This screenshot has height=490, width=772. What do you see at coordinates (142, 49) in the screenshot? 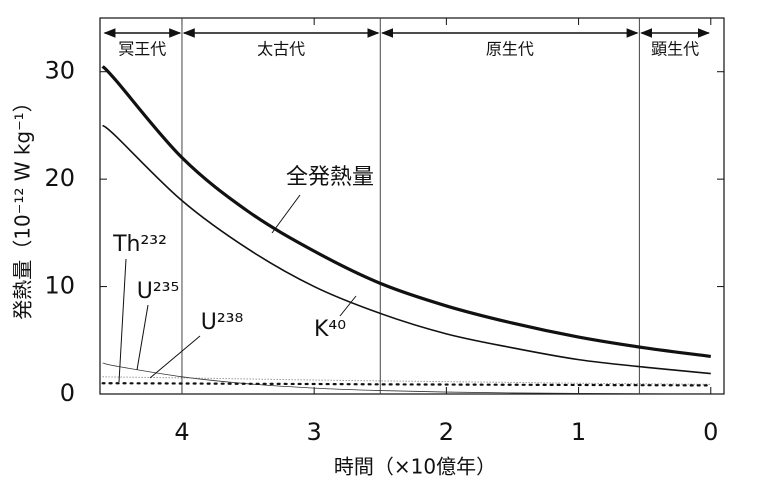
I see `era-label: 冥王代` at bounding box center [142, 49].